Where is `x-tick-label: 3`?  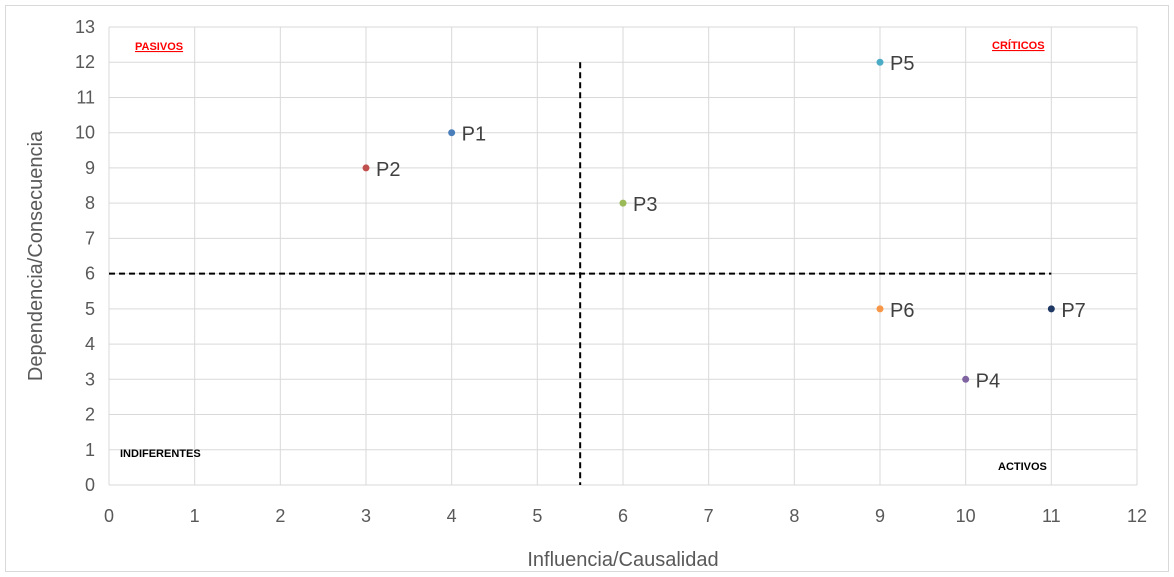
x-tick-label: 3 is located at coordinates (366, 516).